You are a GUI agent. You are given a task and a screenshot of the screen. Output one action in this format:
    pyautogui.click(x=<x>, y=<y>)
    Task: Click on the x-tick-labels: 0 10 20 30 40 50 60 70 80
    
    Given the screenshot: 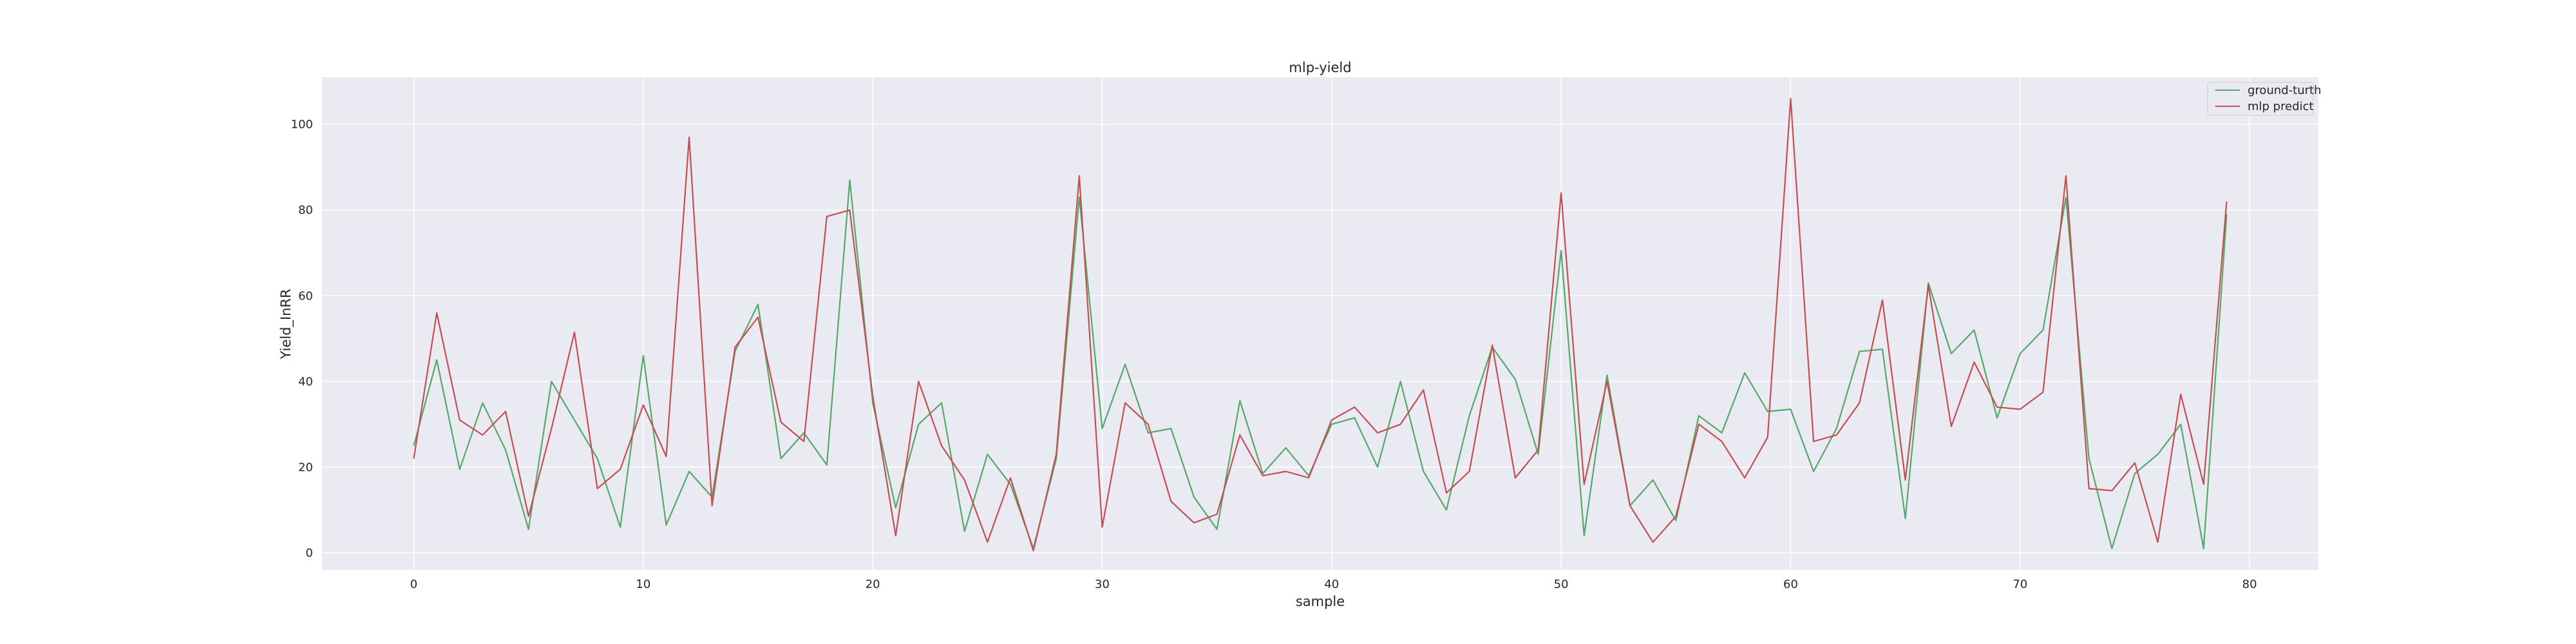 What is the action you would take?
    pyautogui.click(x=1333, y=585)
    